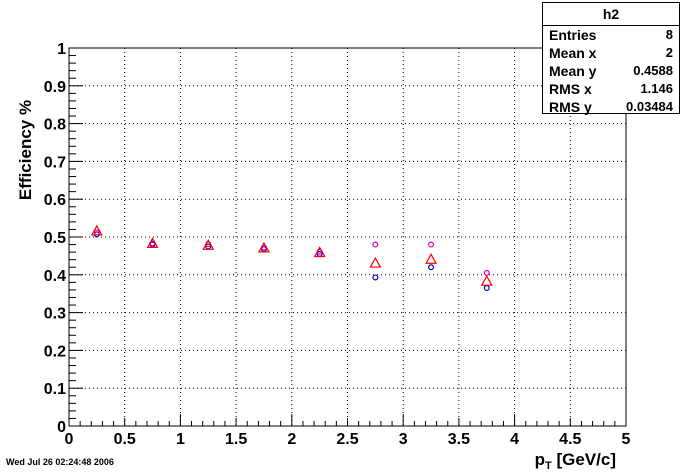 The image size is (696, 472). Describe the element at coordinates (548, 466) in the screenshot. I see `x-axis-title-sub: T` at that location.